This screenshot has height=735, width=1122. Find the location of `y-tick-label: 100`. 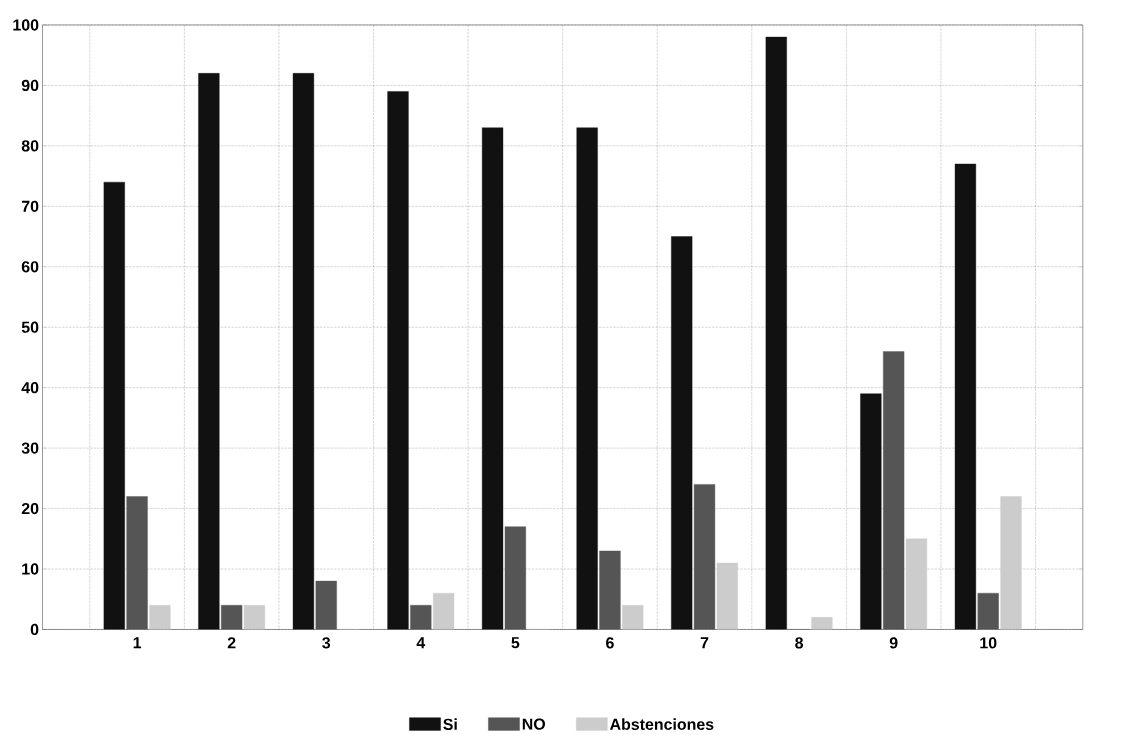

y-tick-label: 100 is located at coordinates (26, 25).